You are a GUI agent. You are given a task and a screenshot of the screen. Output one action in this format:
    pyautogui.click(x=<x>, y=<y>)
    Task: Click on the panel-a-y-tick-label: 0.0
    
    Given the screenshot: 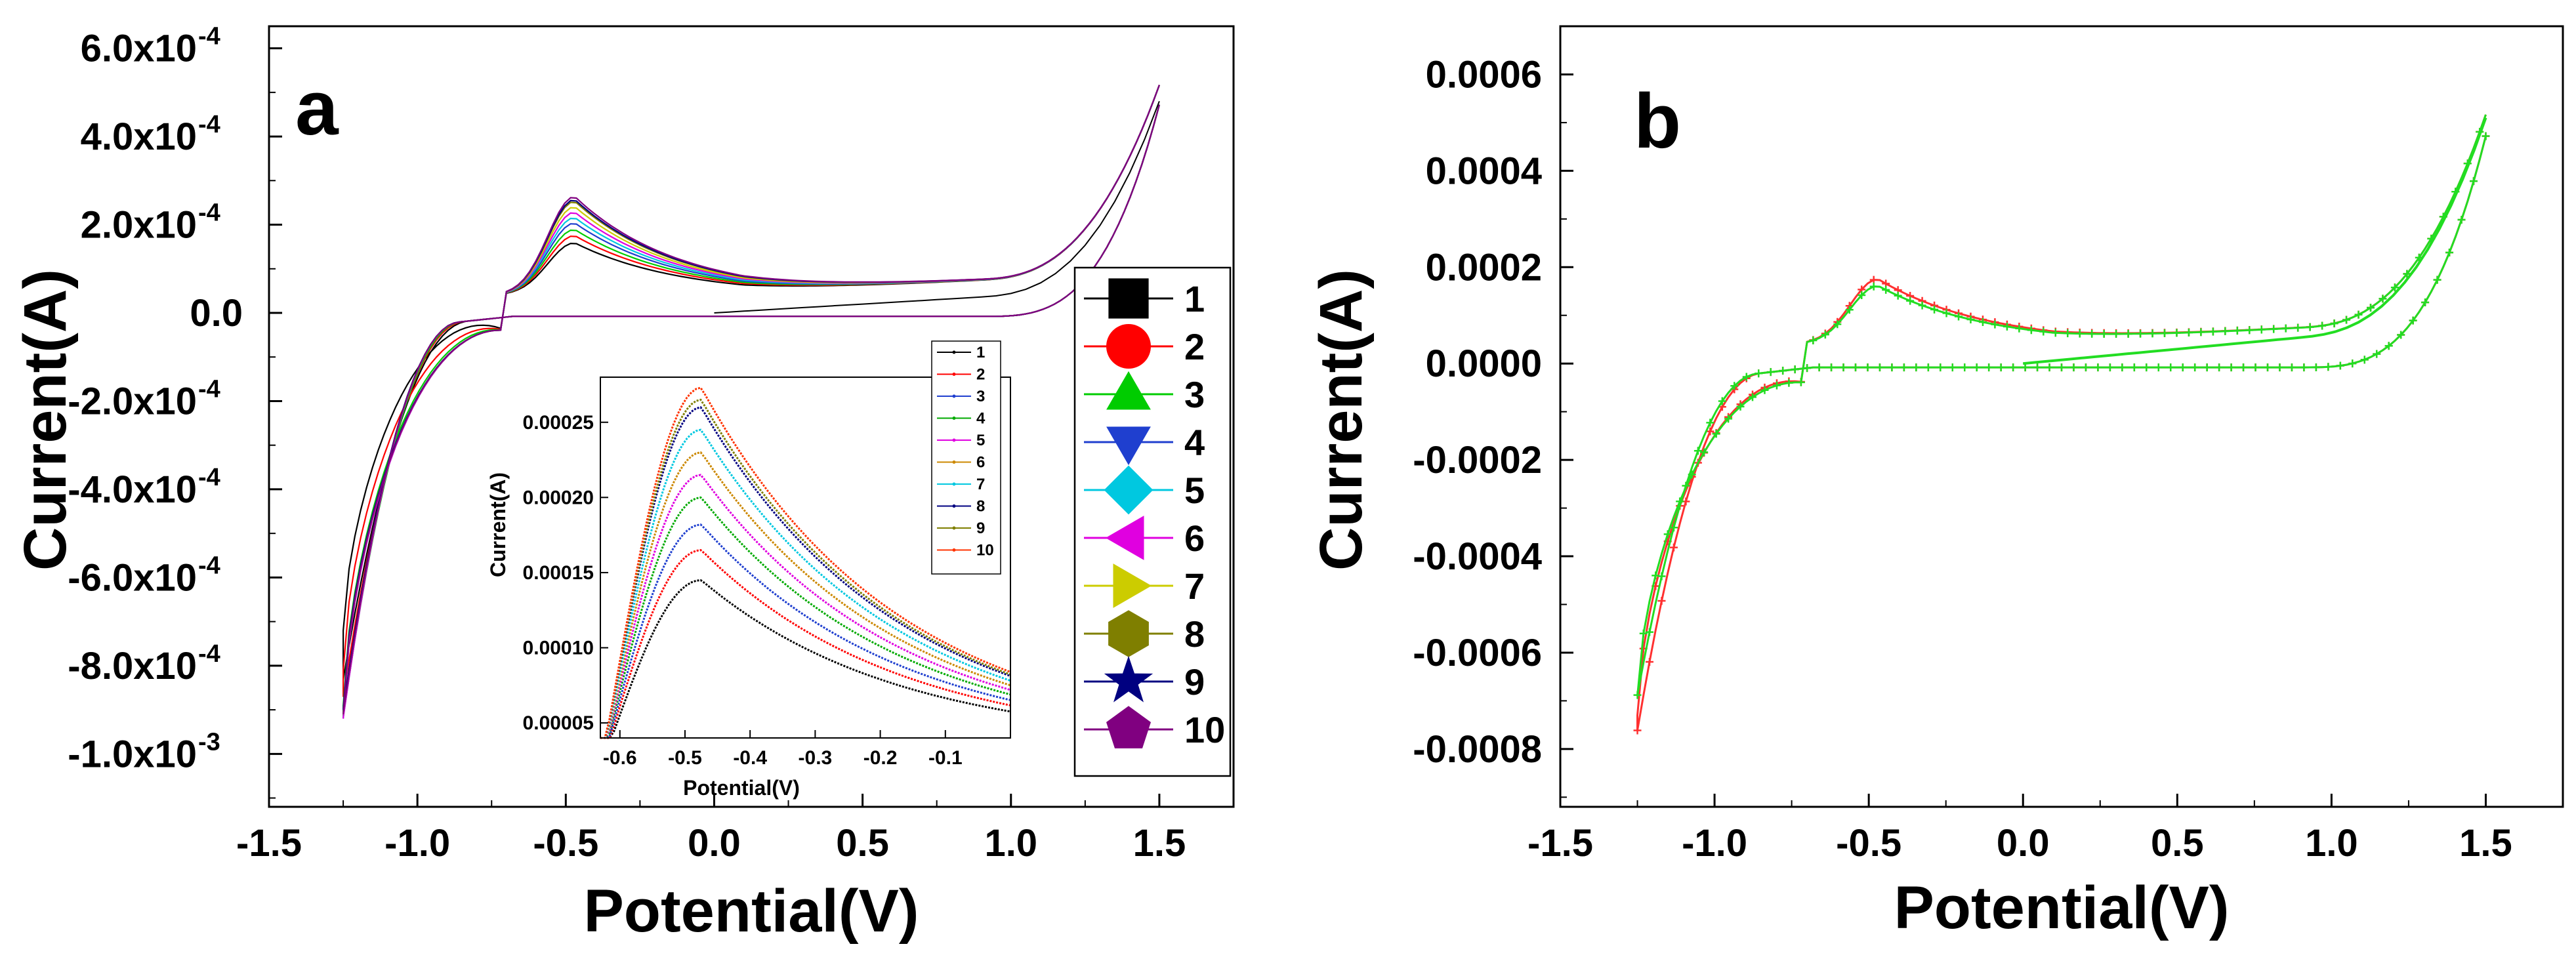 What is the action you would take?
    pyautogui.click(x=217, y=313)
    